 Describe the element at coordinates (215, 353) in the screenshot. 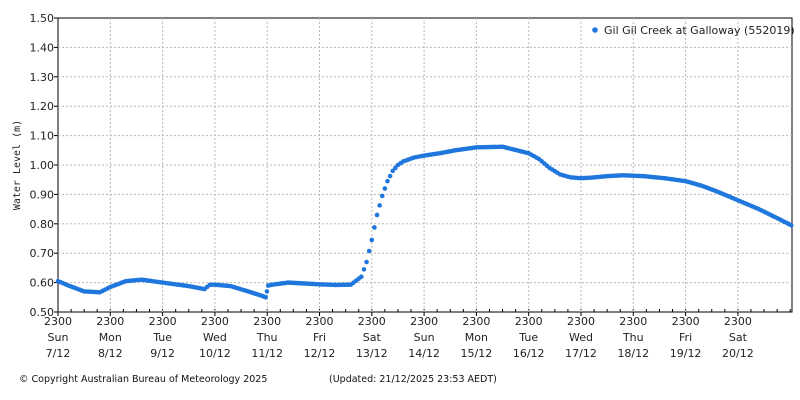

I see `x-tick-label: 10/12` at that location.